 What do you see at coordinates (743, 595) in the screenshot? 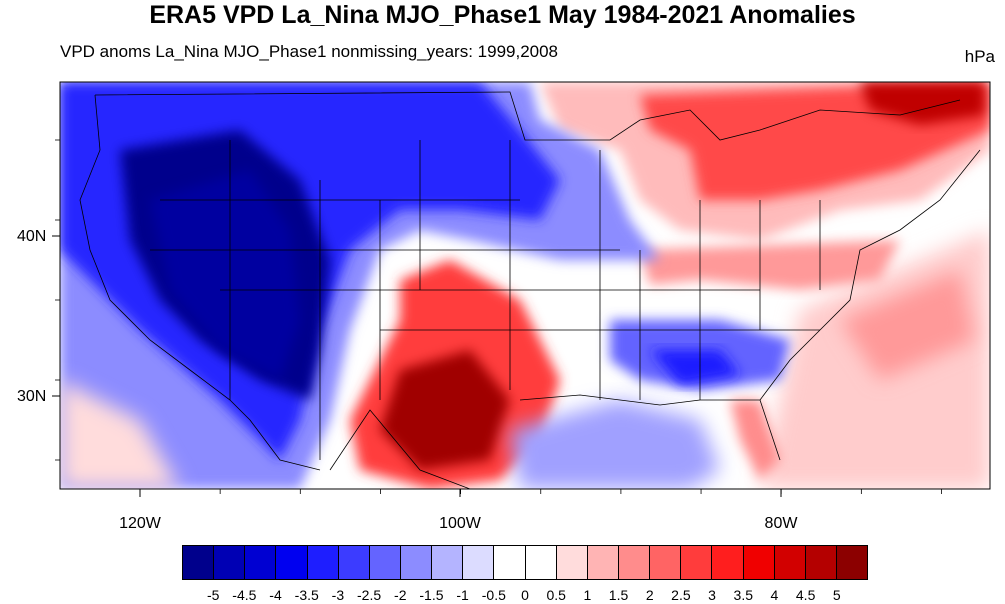
I see `colorbar-label: 3.5` at bounding box center [743, 595].